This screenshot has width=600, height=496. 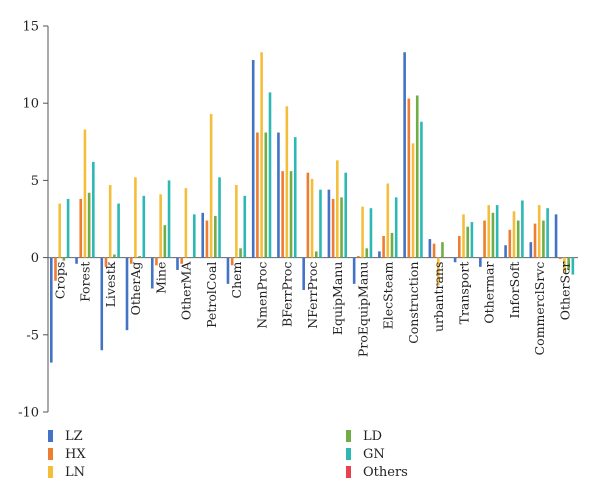 What do you see at coordinates (413, 303) in the screenshot?
I see `category-label: Construction` at bounding box center [413, 303].